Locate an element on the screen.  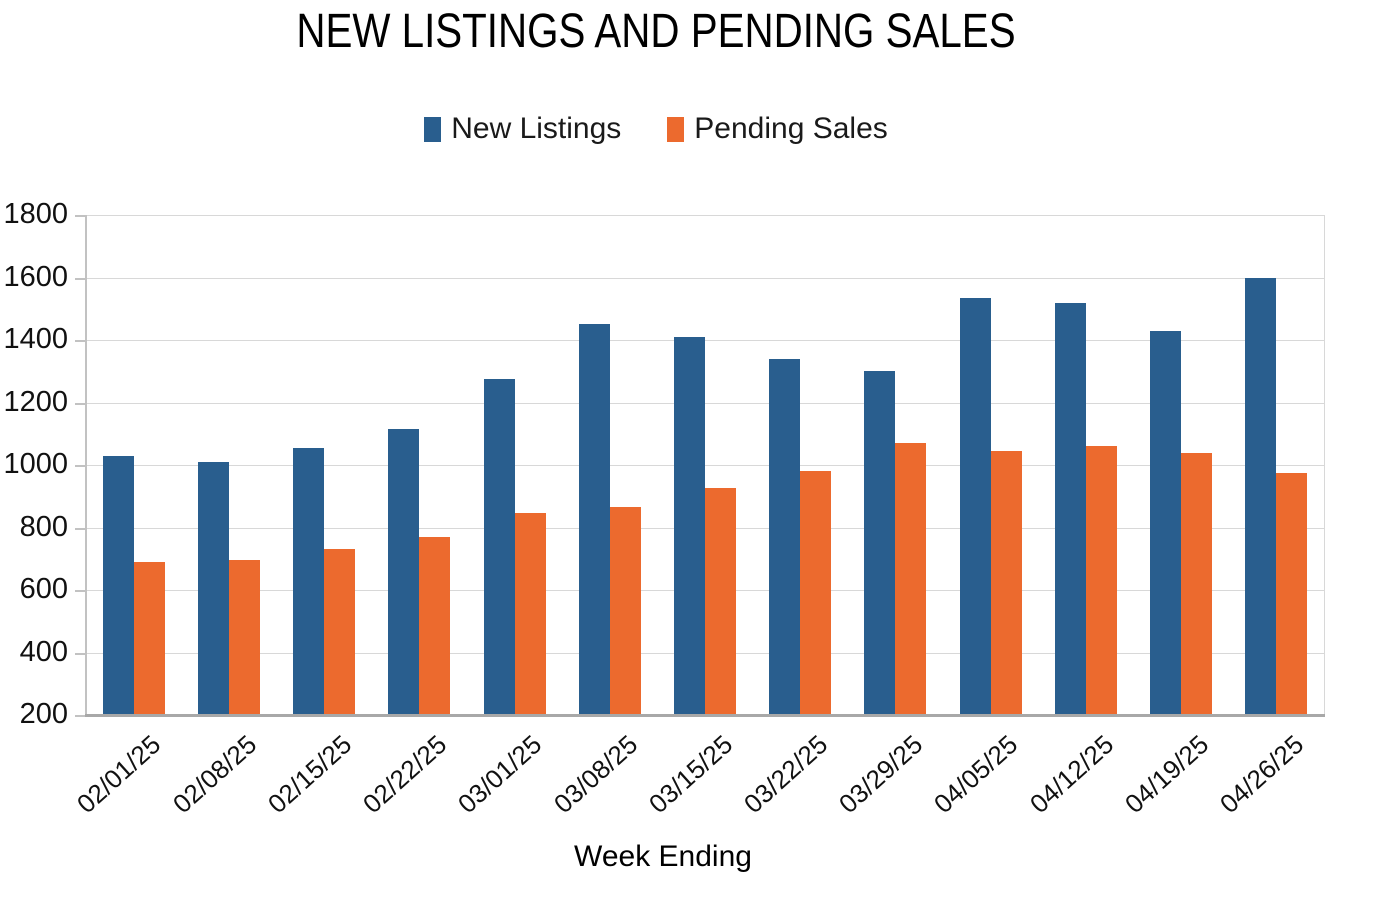
x-axis-label-02/22/25: 02/22/25 is located at coordinates (405, 774).